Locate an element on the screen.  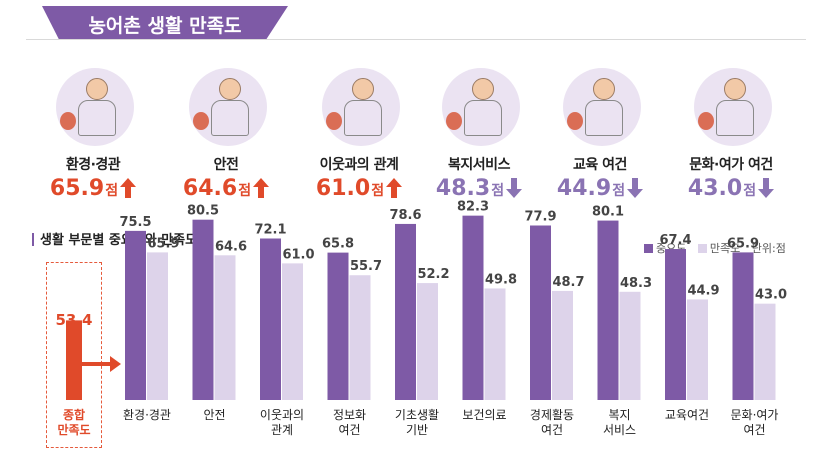
category-label: 정보화 여건 is located at coordinates (350, 423).